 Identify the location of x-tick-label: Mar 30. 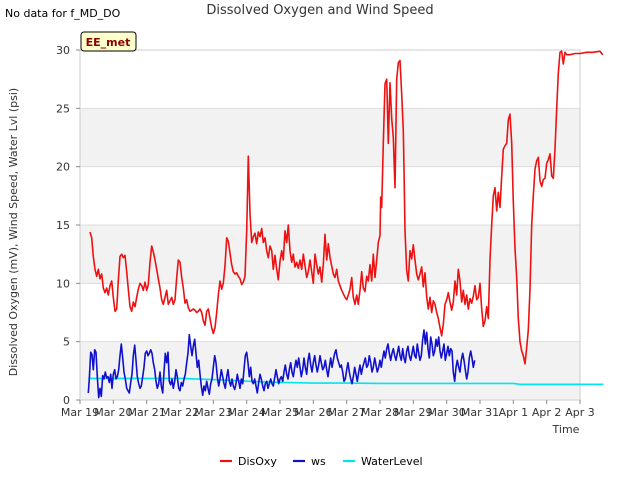
(447, 412).